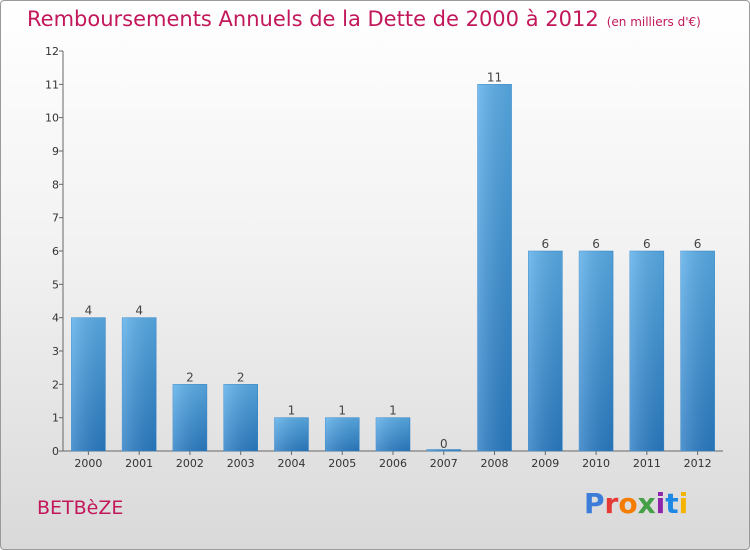 The width and height of the screenshot is (750, 550). I want to click on x-tick-label: 2003, so click(241, 463).